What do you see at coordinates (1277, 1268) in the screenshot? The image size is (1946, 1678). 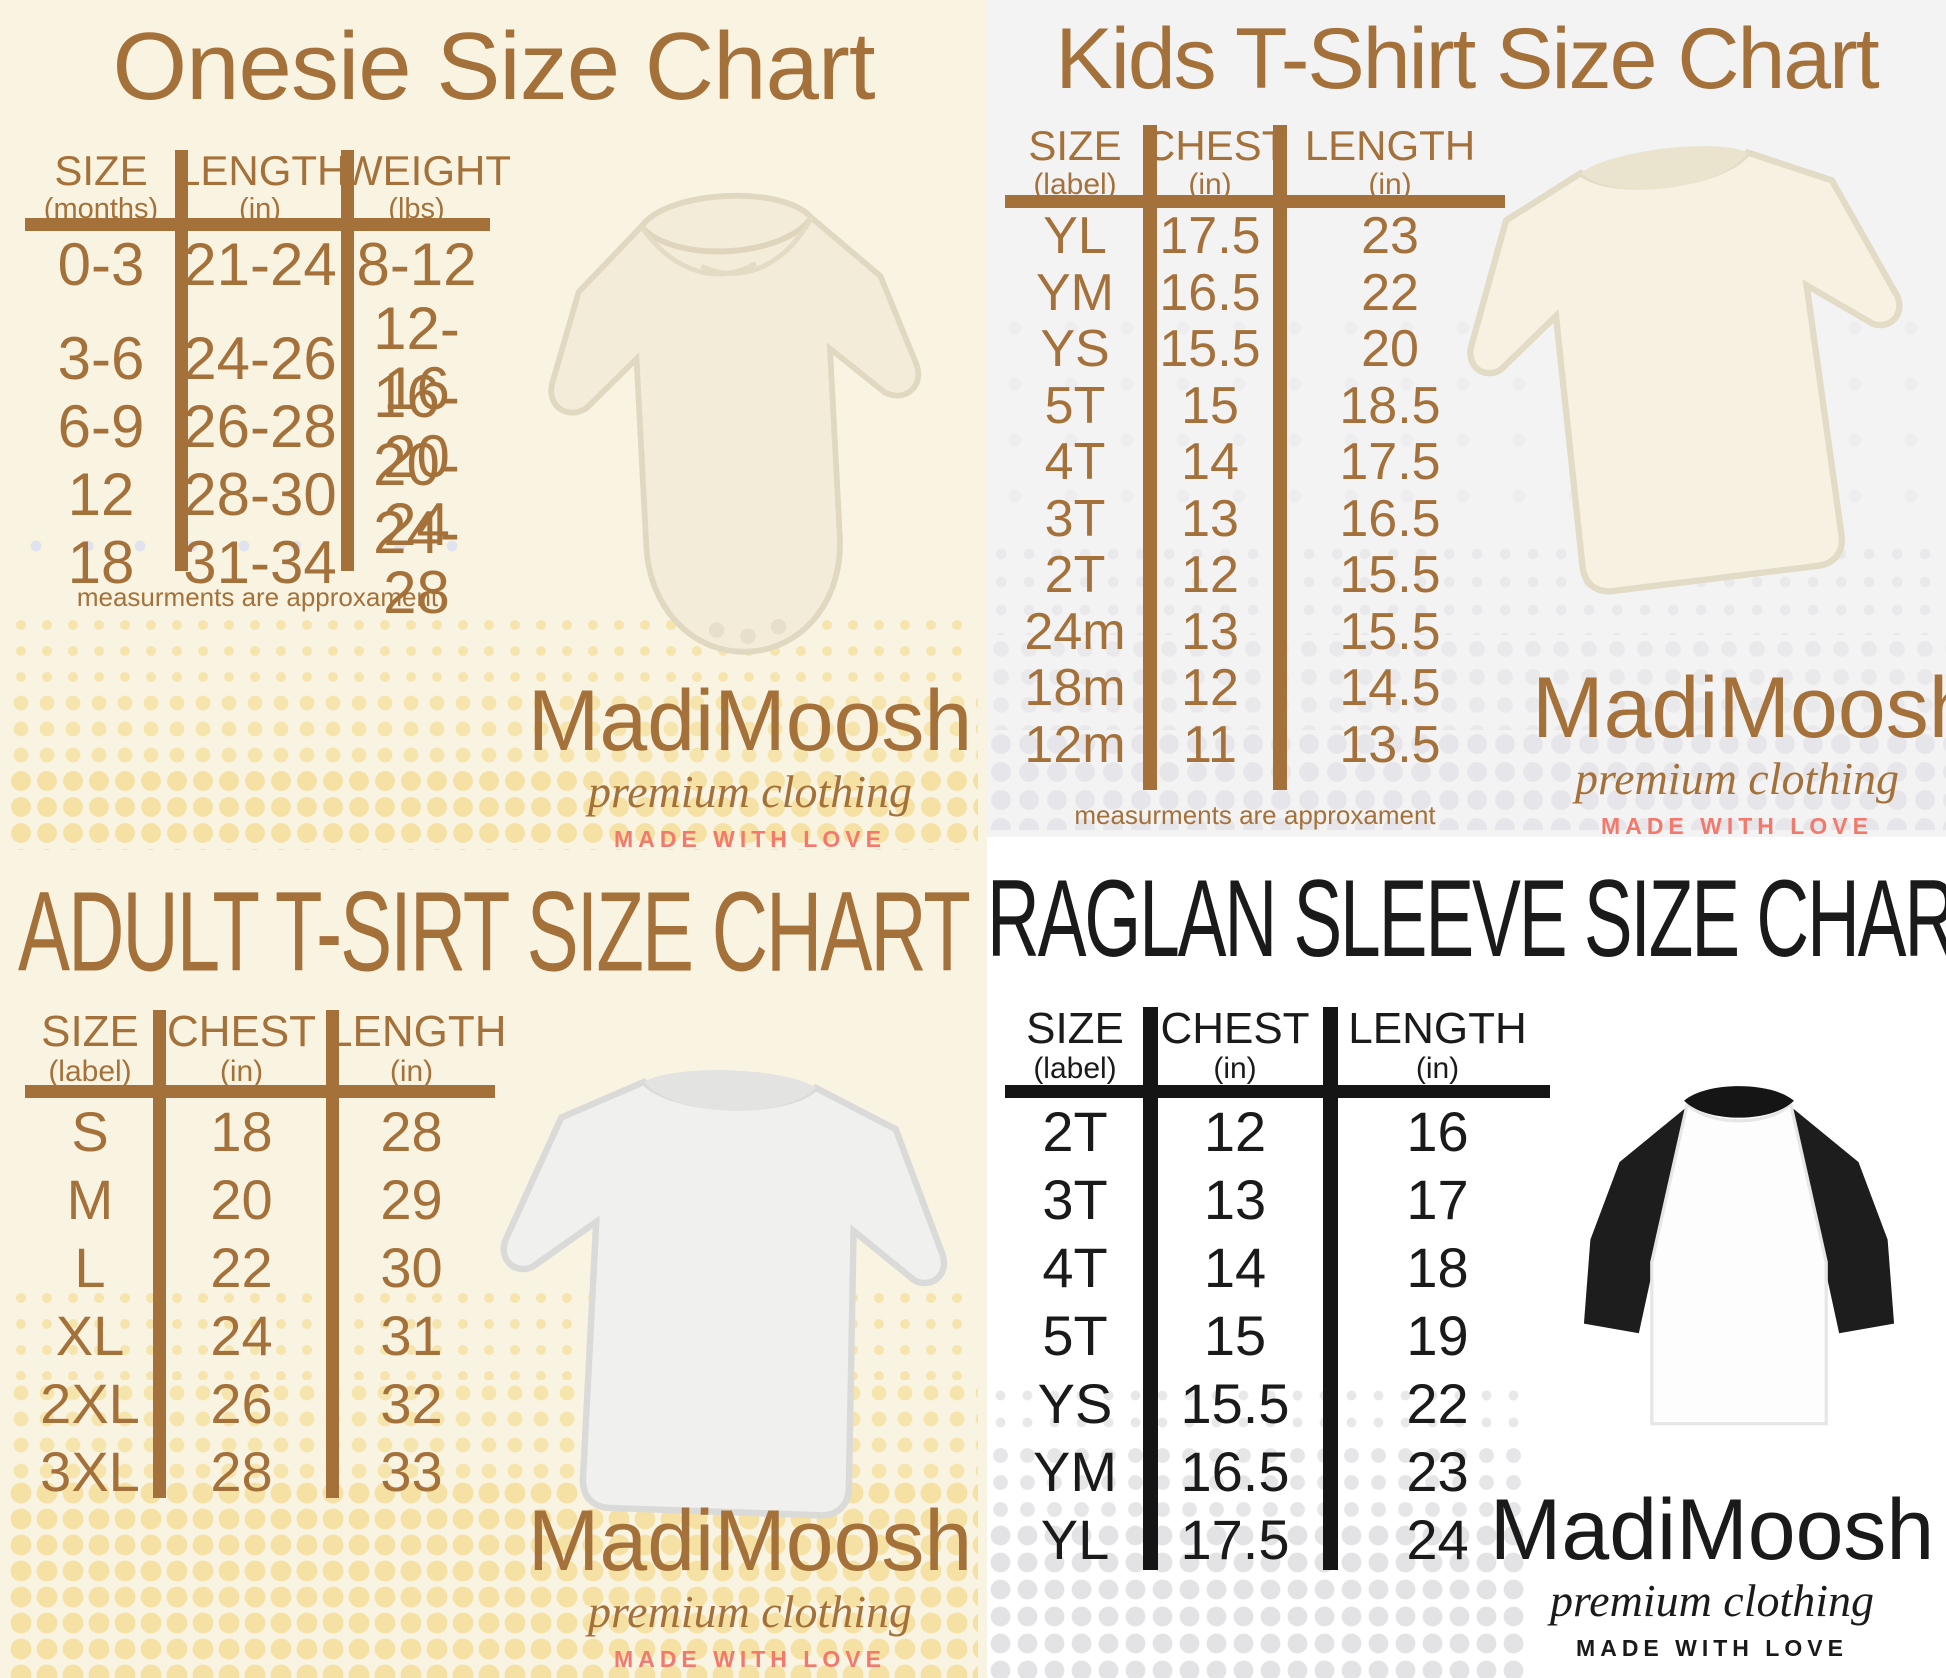 I see `table-row: 4T 14 18` at bounding box center [1277, 1268].